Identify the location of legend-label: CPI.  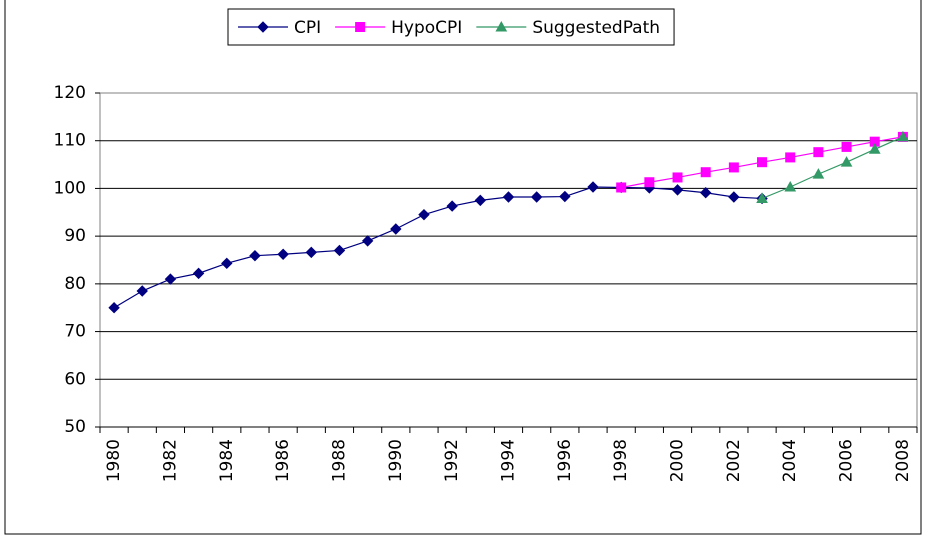
(307, 28).